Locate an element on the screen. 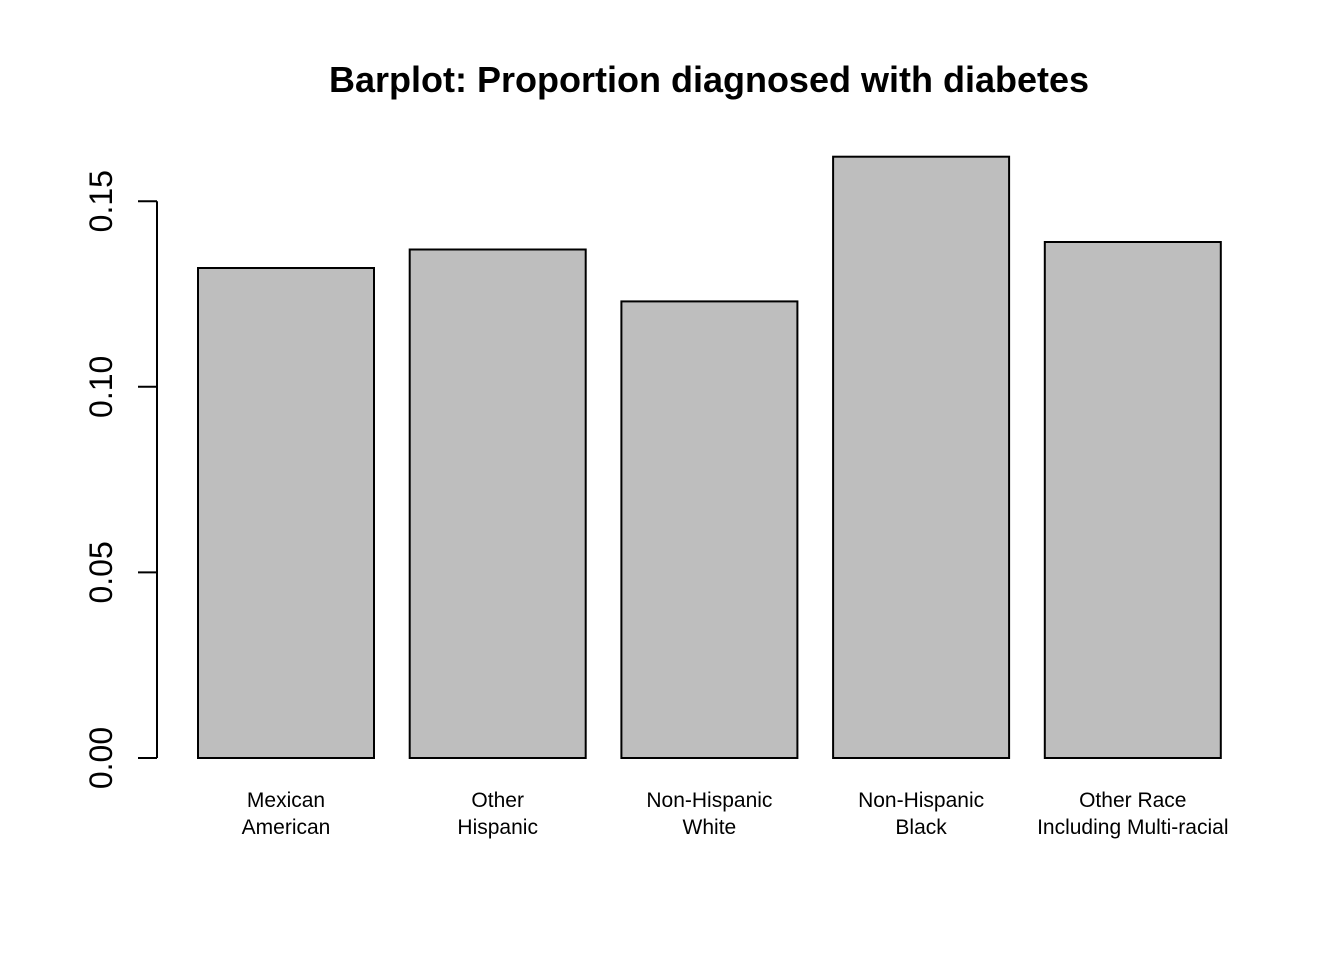 Image resolution: width=1344 pixels, height=960 pixels. x-tick-label-2-line-0: Non-Hispanic is located at coordinates (709, 800).